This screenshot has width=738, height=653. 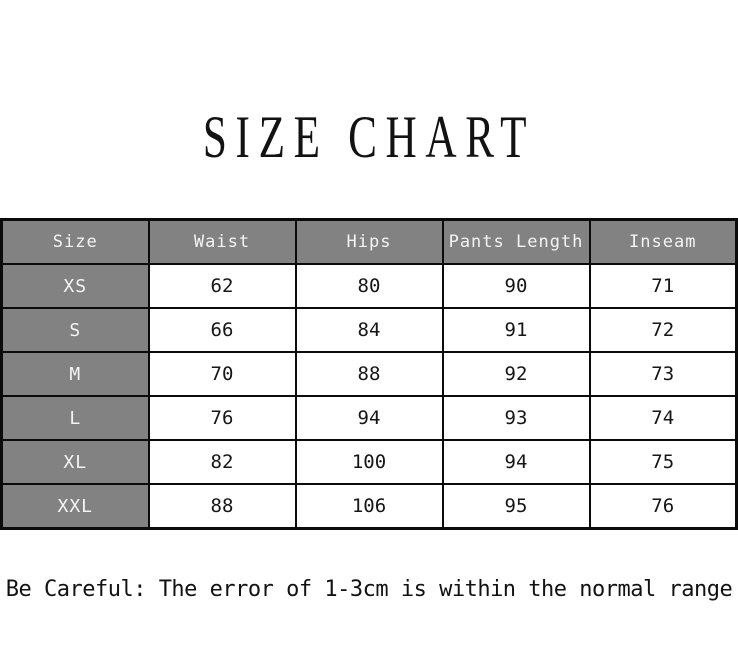 What do you see at coordinates (75, 374) in the screenshot?
I see `size-row-label: M` at bounding box center [75, 374].